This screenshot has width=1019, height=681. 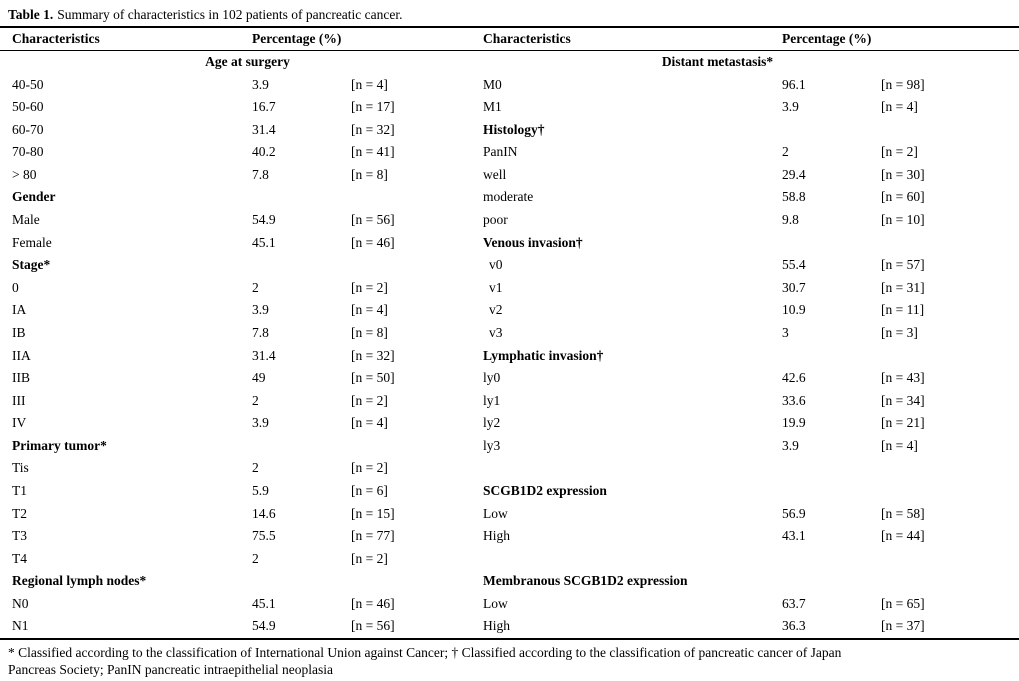 I want to click on row-characteristic: ly2, so click(x=492, y=423).